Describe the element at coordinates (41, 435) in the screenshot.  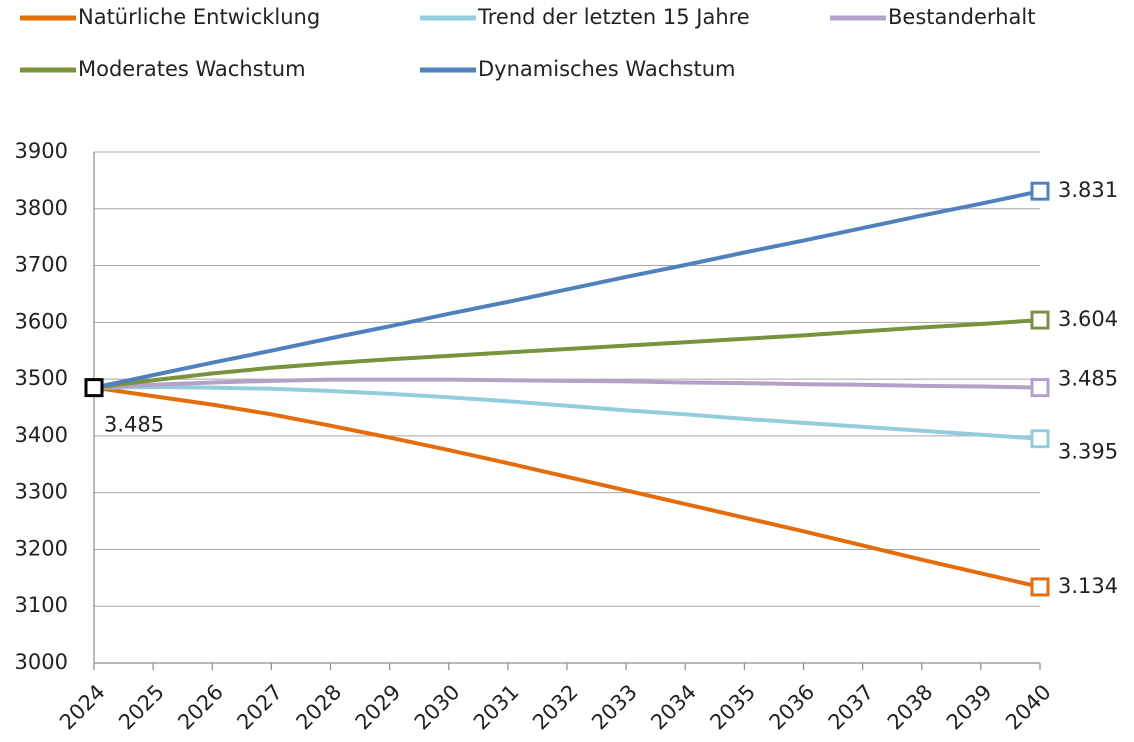
I see `y-tick-label: 3400` at that location.